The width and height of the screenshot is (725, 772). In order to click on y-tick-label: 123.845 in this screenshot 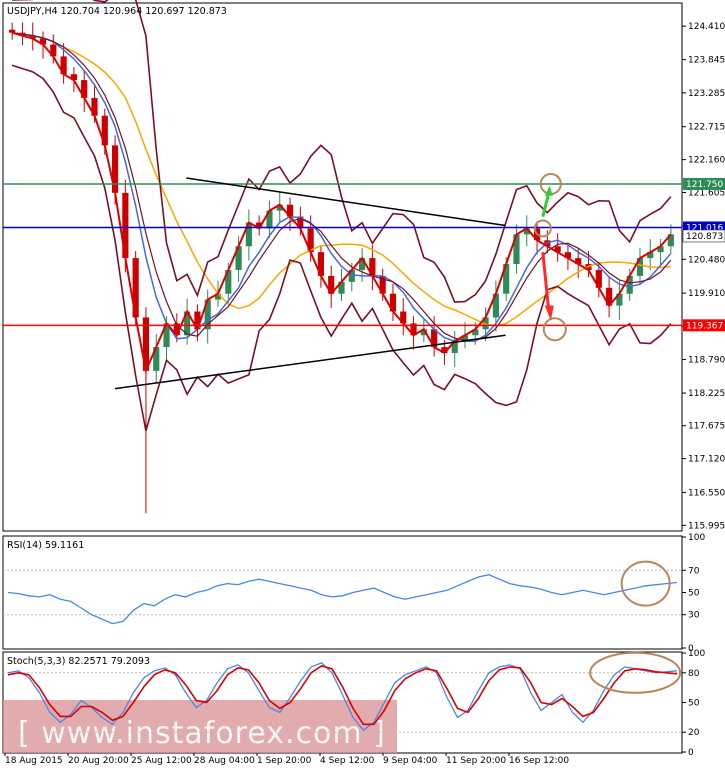, I will do `click(706, 61)`.